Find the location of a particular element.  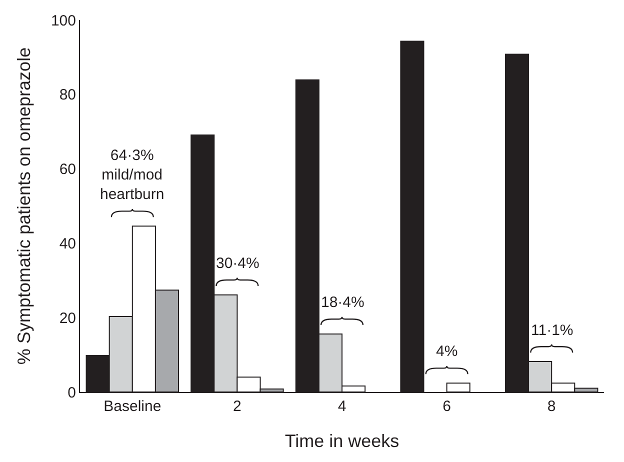

y-tick-label: 20 is located at coordinates (67, 318).